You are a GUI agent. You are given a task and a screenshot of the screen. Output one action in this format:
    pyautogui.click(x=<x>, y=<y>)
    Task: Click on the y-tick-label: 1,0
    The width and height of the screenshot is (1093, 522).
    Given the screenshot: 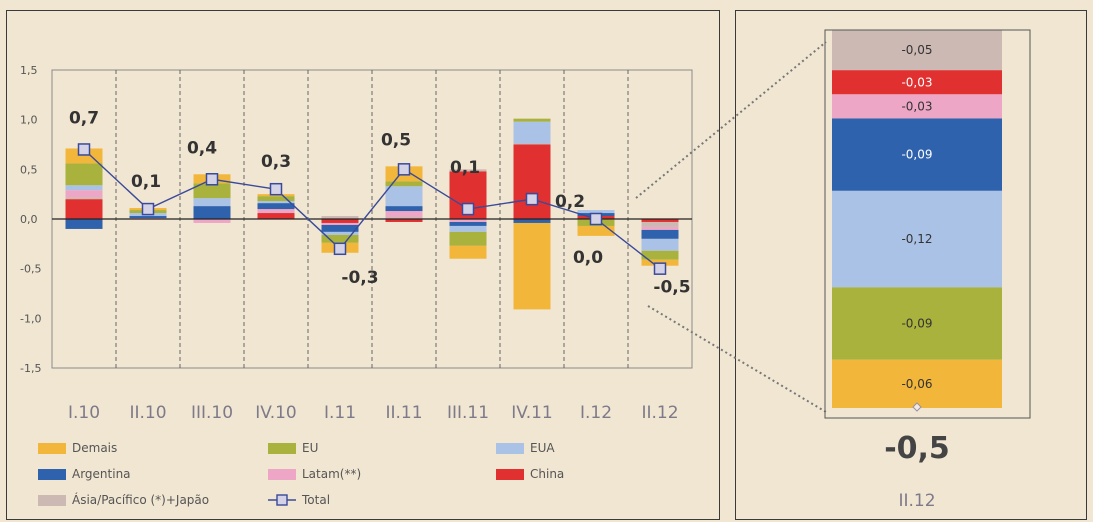 What is the action you would take?
    pyautogui.click(x=29, y=120)
    